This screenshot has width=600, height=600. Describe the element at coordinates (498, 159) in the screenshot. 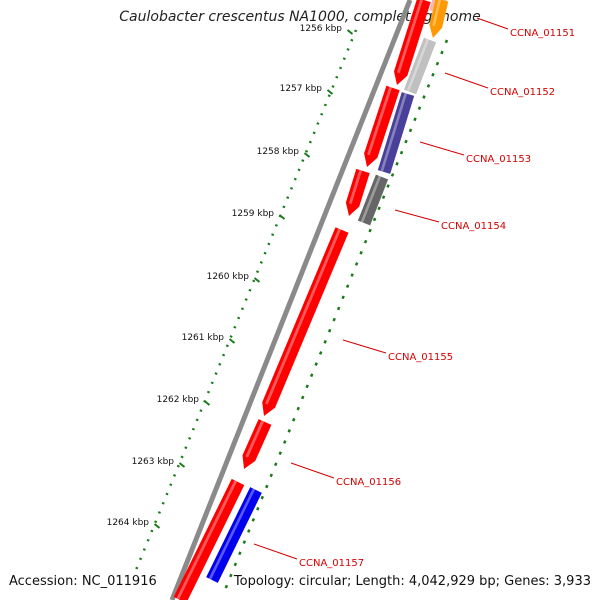

I see `gene-label: CCNA_01153` at that location.